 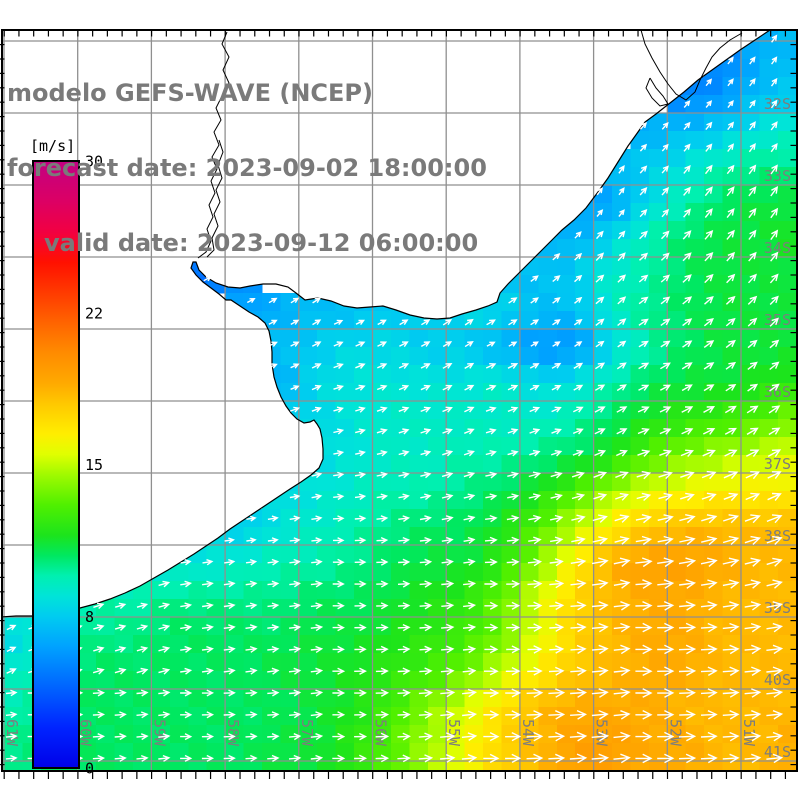 What do you see at coordinates (94, 313) in the screenshot?
I see `colorbar-tick-label: 22` at bounding box center [94, 313].